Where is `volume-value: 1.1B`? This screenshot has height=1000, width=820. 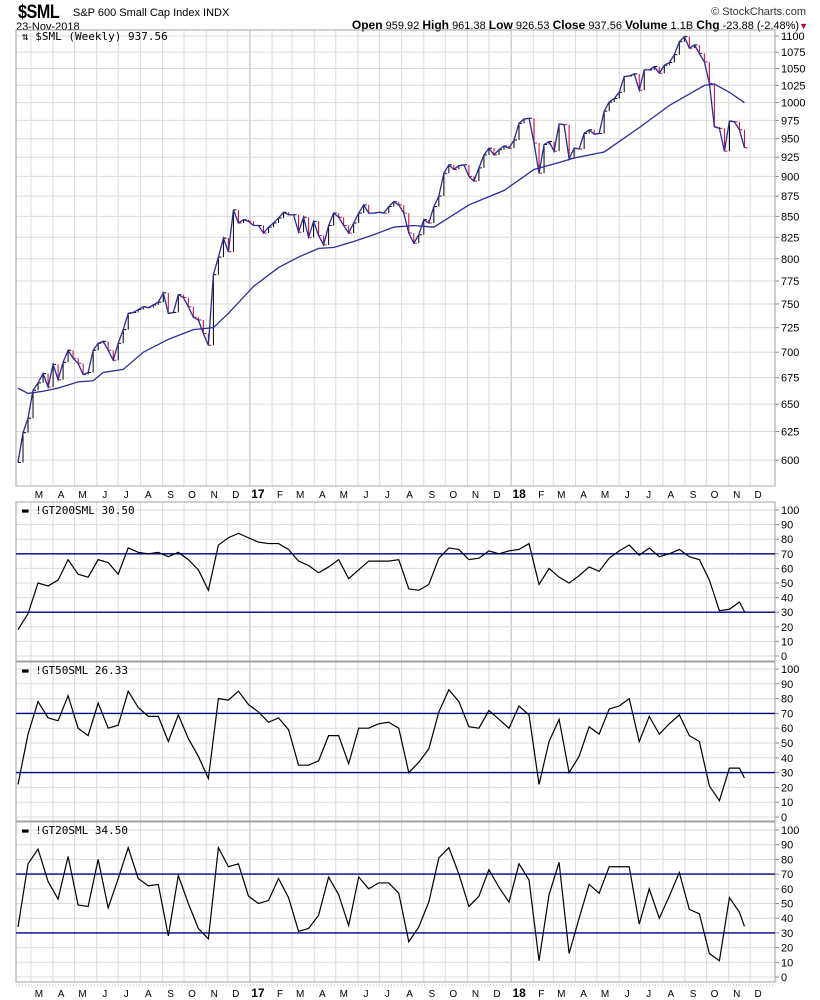 volume-value: 1.1B is located at coordinates (682, 26).